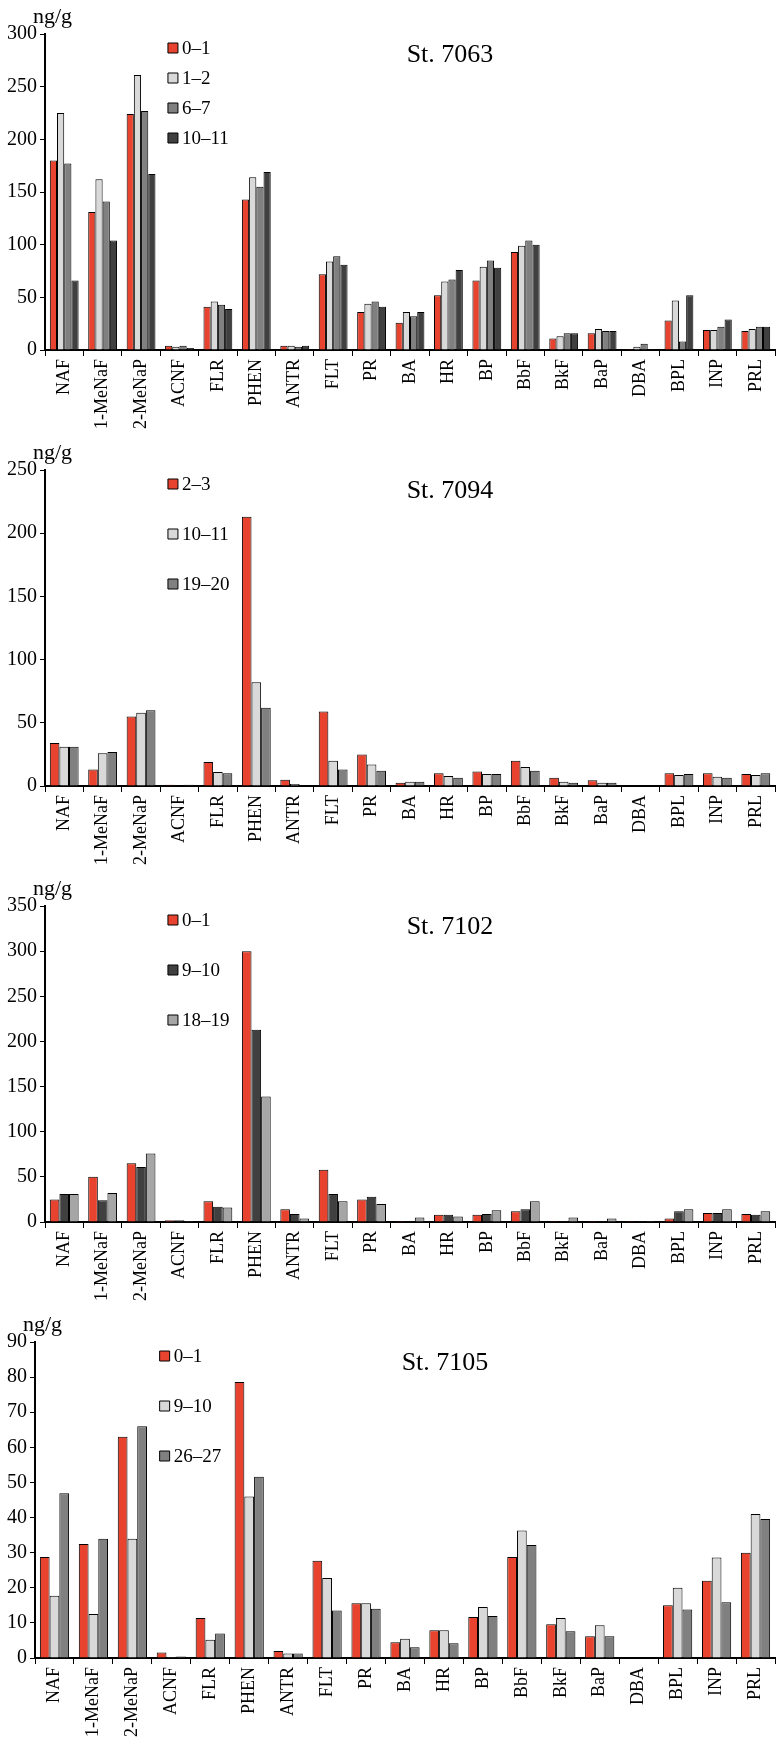  Describe the element at coordinates (22, 84) in the screenshot. I see `y-tick-label: 250` at that location.